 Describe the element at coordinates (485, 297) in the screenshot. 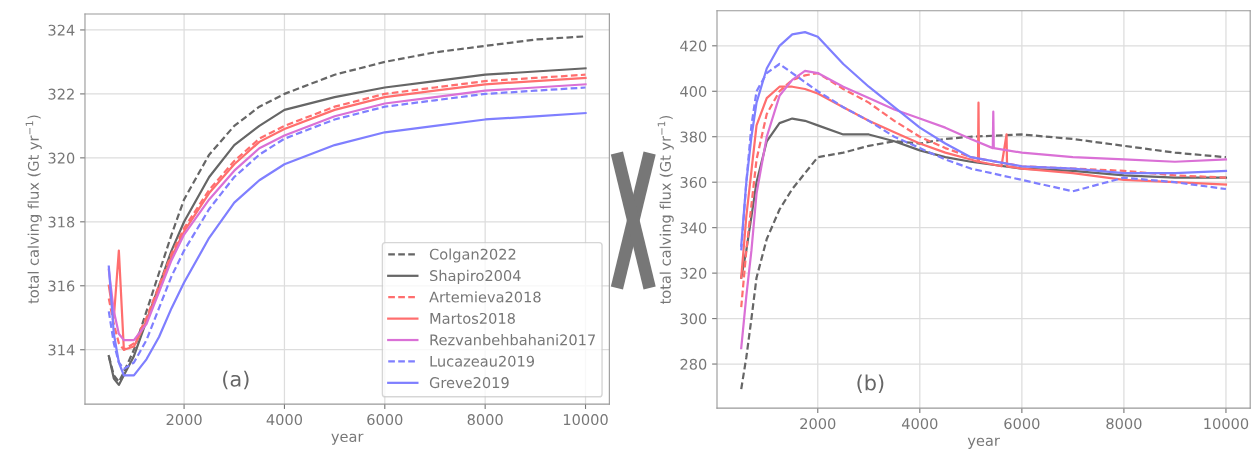

I see `legend-label: Artemieva2018` at that location.